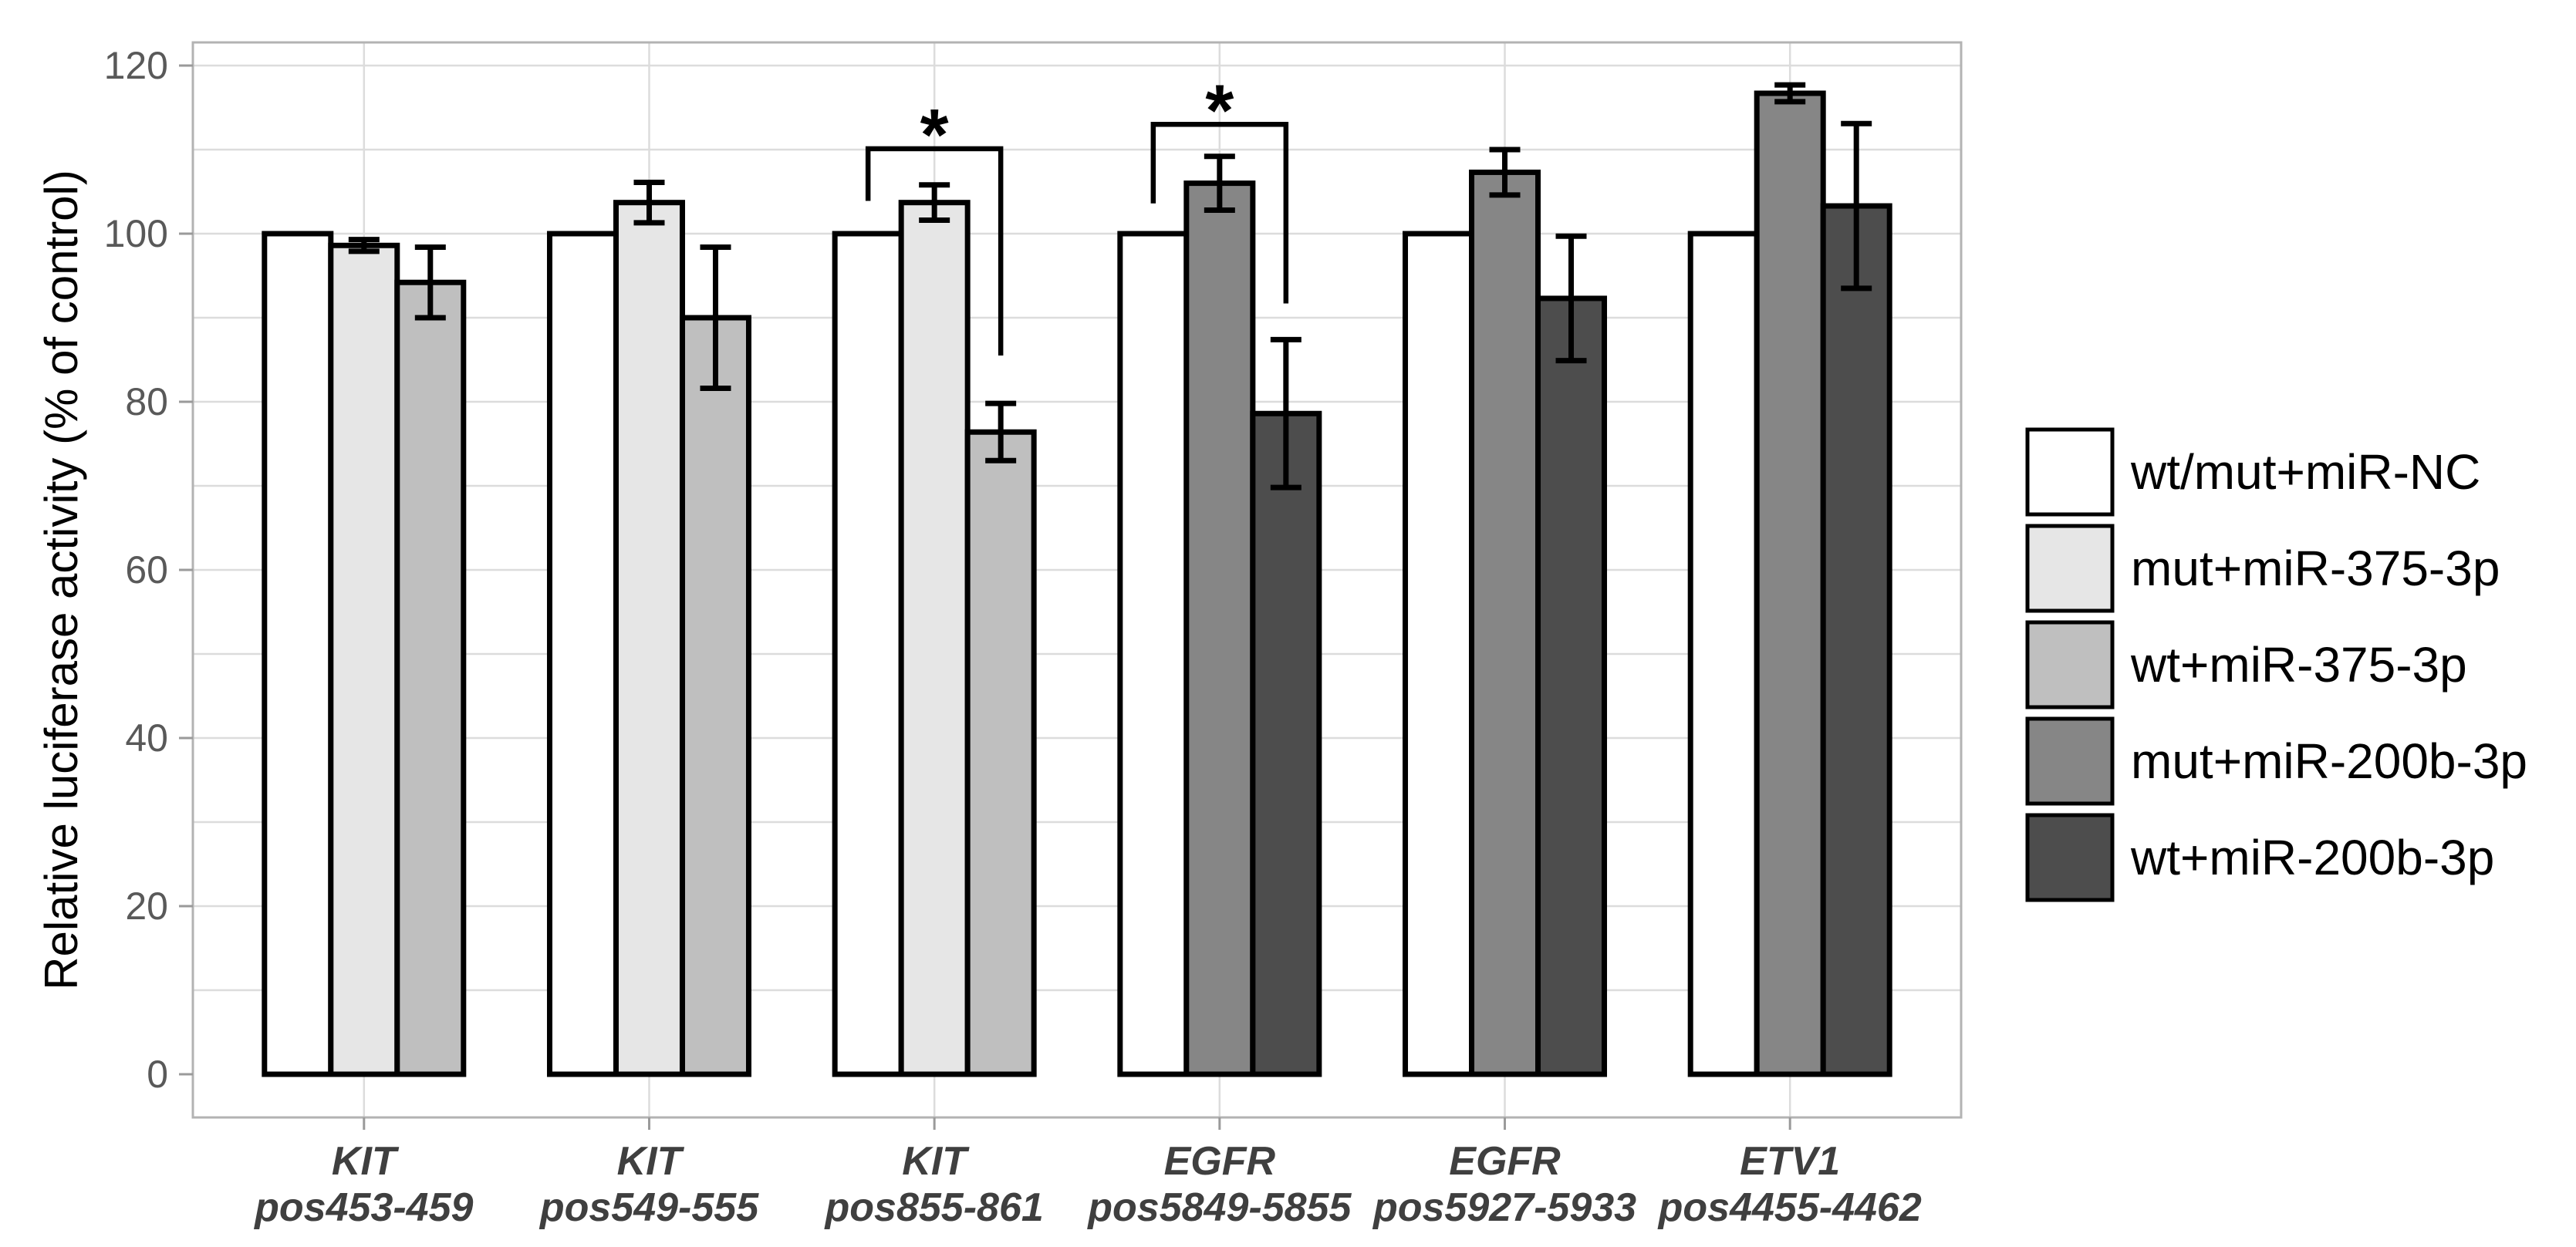 This screenshot has width=2576, height=1247. What do you see at coordinates (147, 401) in the screenshot?
I see `y-tick-label: 80` at bounding box center [147, 401].